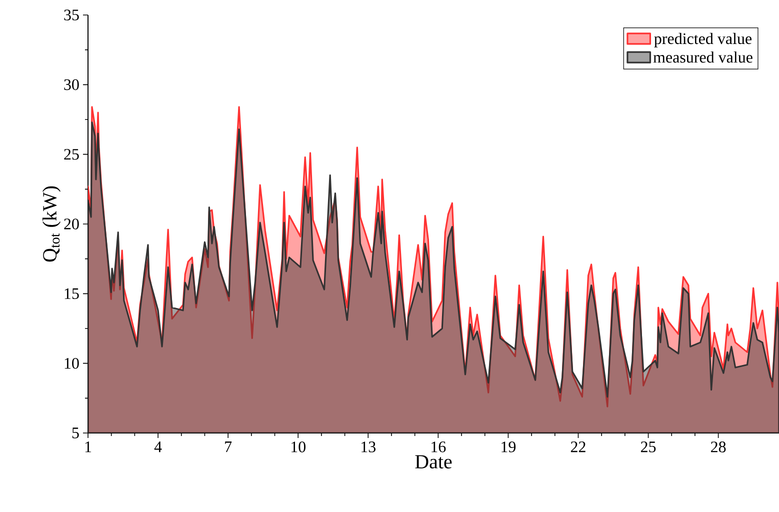  Describe the element at coordinates (75, 433) in the screenshot. I see `y-tick-label: 5` at that location.